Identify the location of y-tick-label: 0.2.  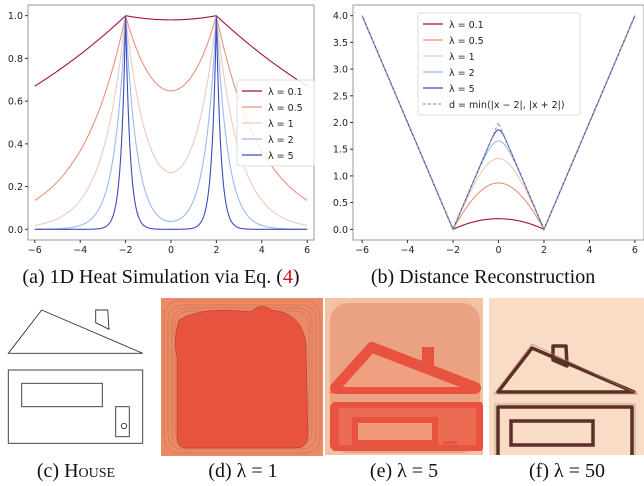
(15, 187).